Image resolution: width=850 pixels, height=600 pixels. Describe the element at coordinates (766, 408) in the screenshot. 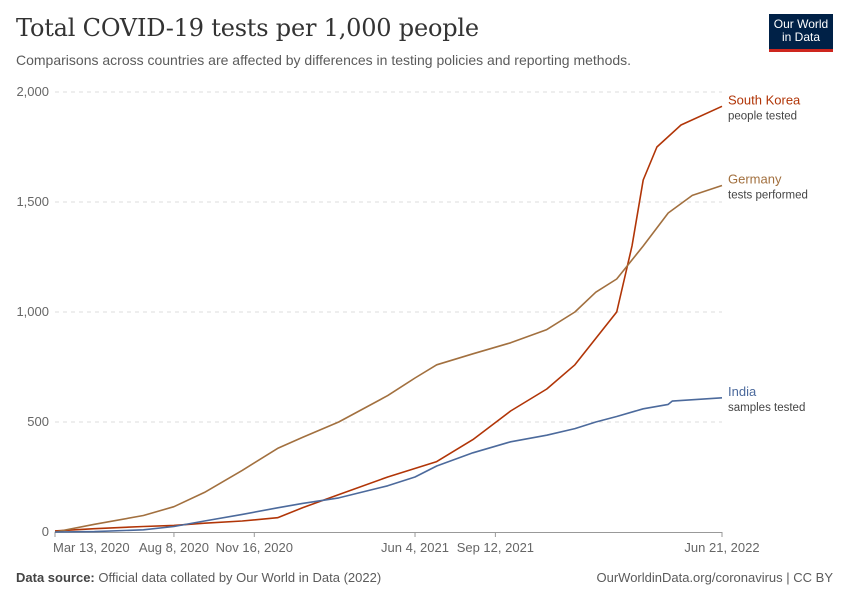

I see `series-sublabel-india: samples tested` at that location.